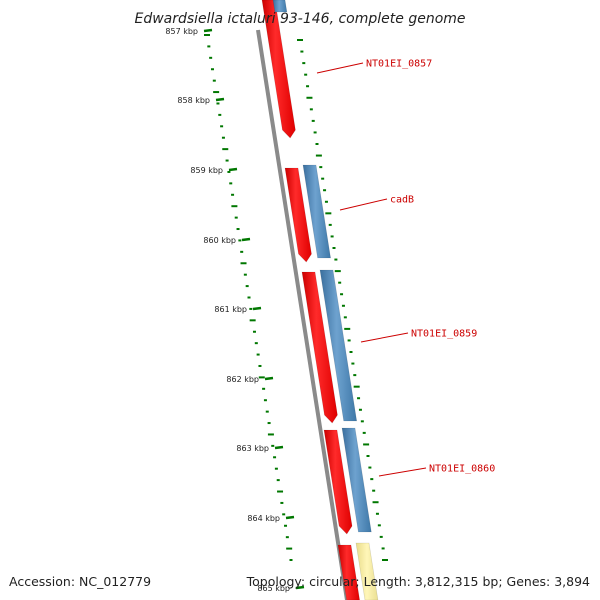 This screenshot has width=600, height=600. Describe the element at coordinates (242, 379) in the screenshot. I see `tick-label: 862 kbp` at that location.